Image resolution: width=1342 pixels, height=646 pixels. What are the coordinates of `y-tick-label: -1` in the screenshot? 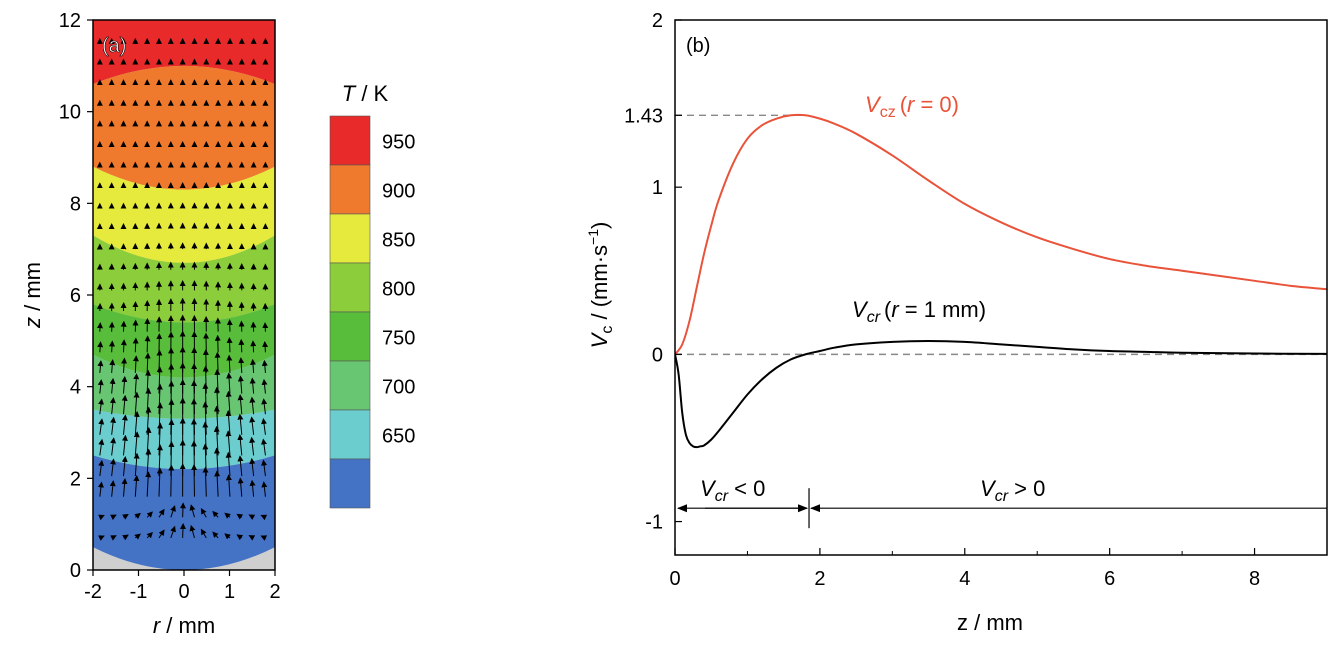 It's located at (654, 523).